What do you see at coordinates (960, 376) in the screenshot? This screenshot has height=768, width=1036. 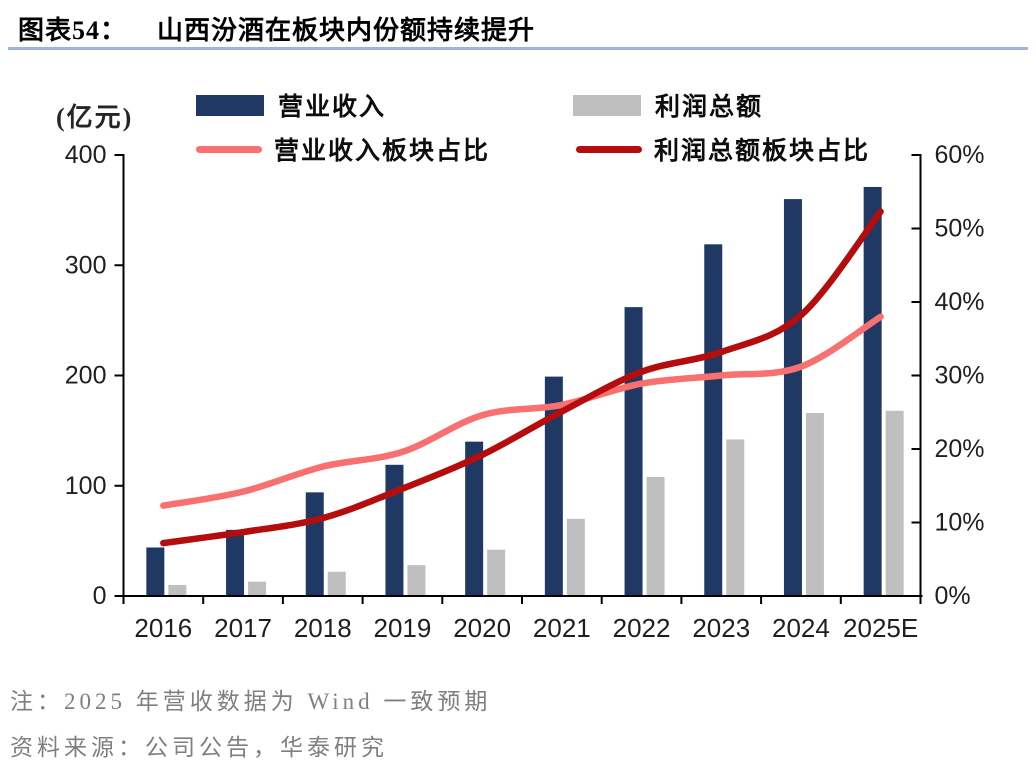 I see `right-axis-tick-label: 30%` at bounding box center [960, 376].